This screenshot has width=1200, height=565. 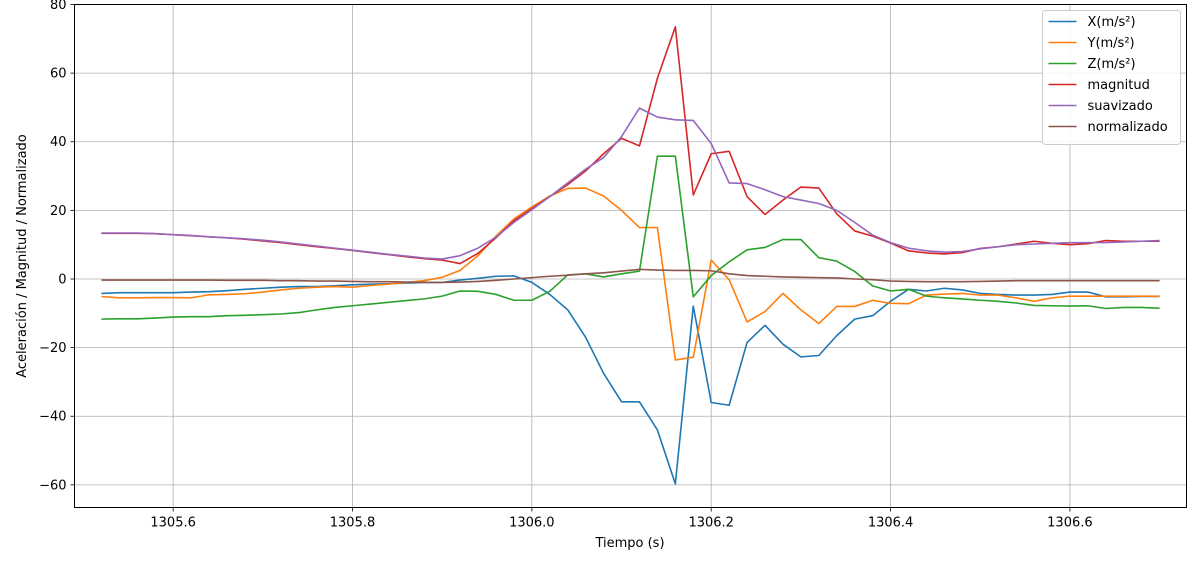 I want to click on x-tick-label: 1305.8, so click(x=353, y=523).